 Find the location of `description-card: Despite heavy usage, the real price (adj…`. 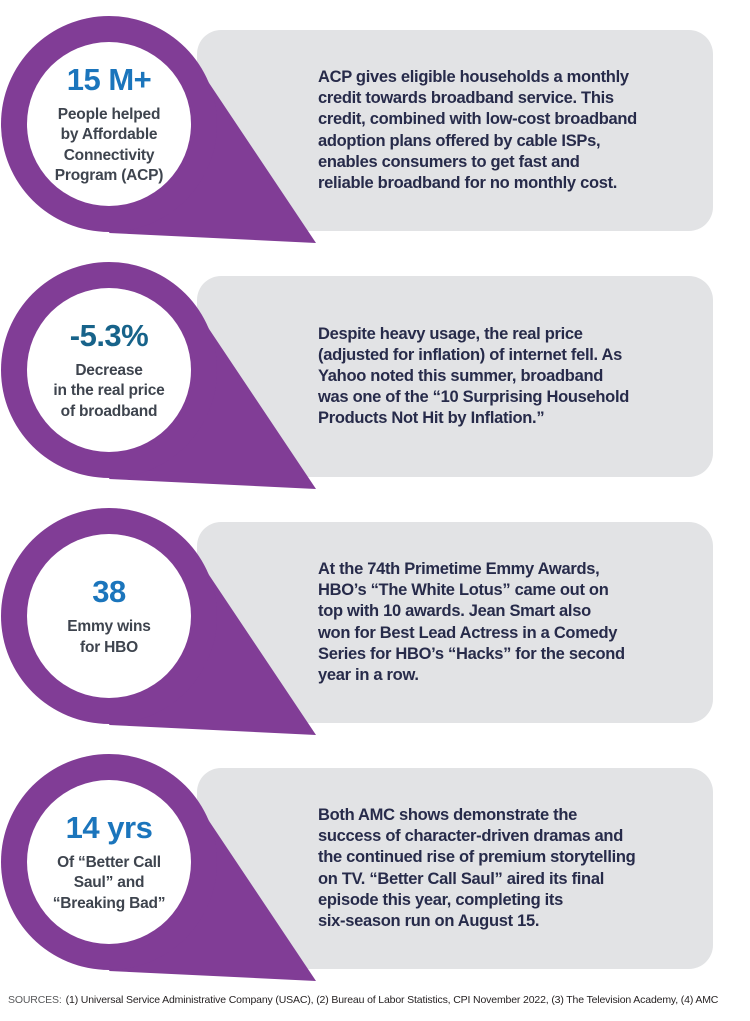

description-card: Despite heavy usage, the real price (adj… is located at coordinates (455, 376).